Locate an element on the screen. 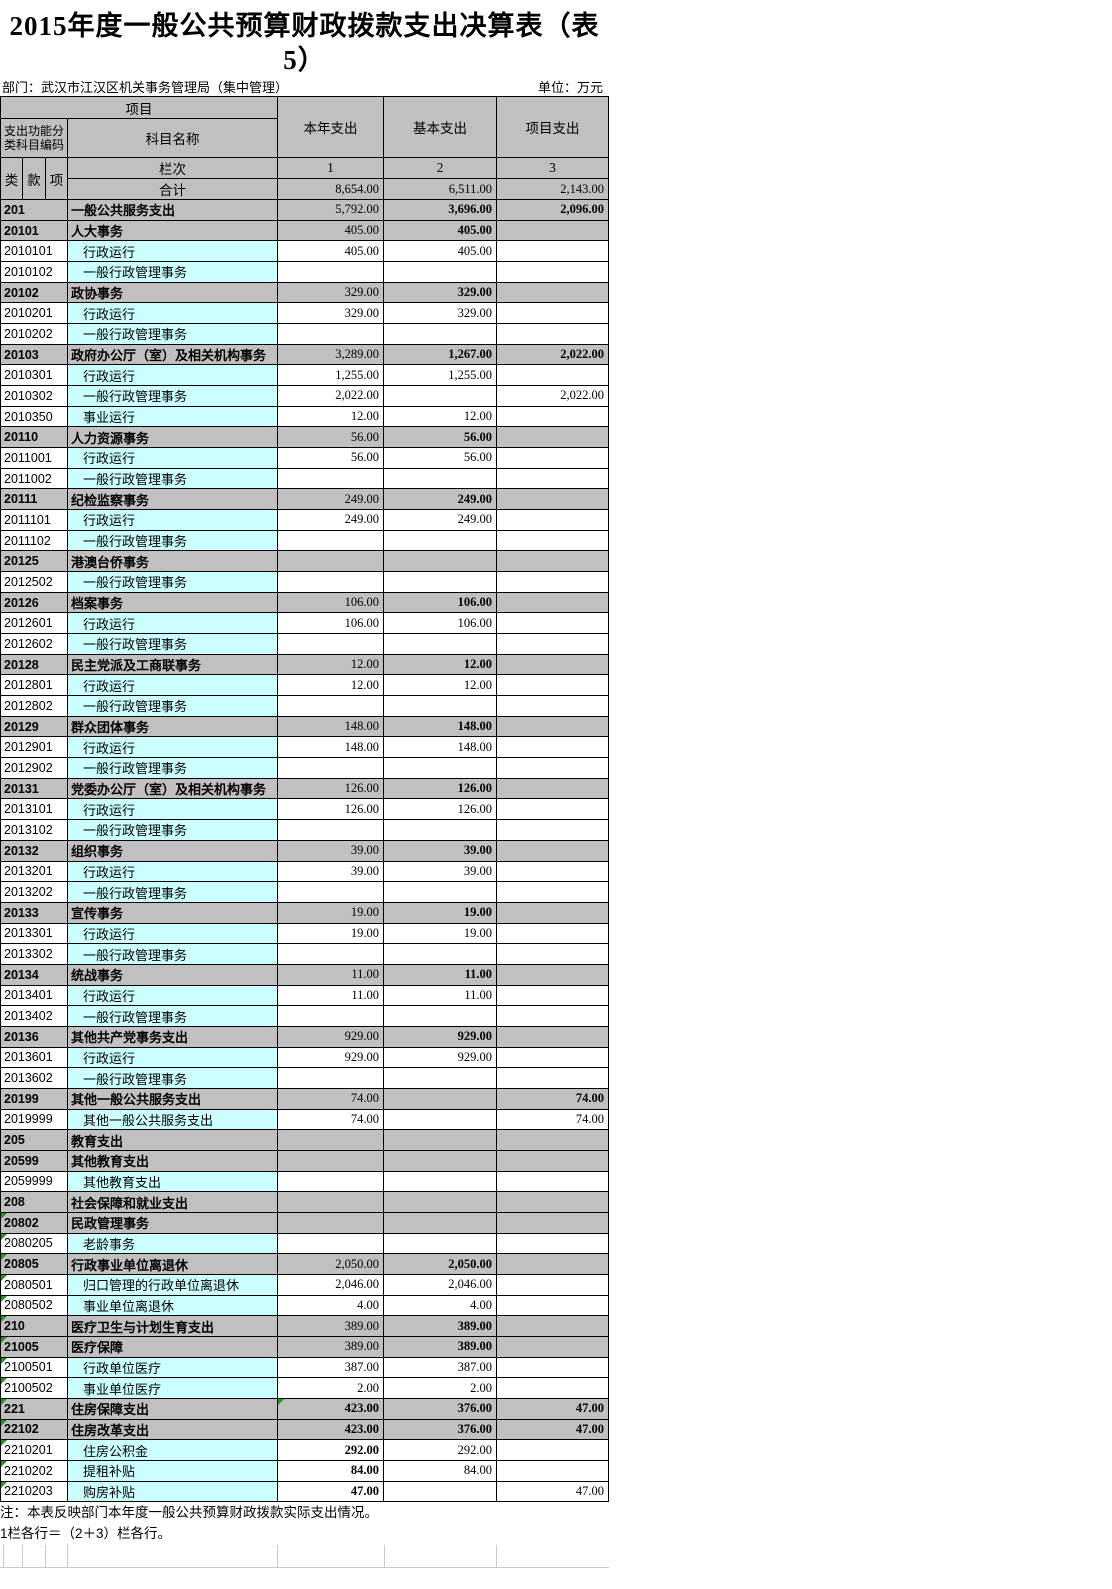 The height and width of the screenshot is (1589, 1112). gridline is located at coordinates (496, 1556).